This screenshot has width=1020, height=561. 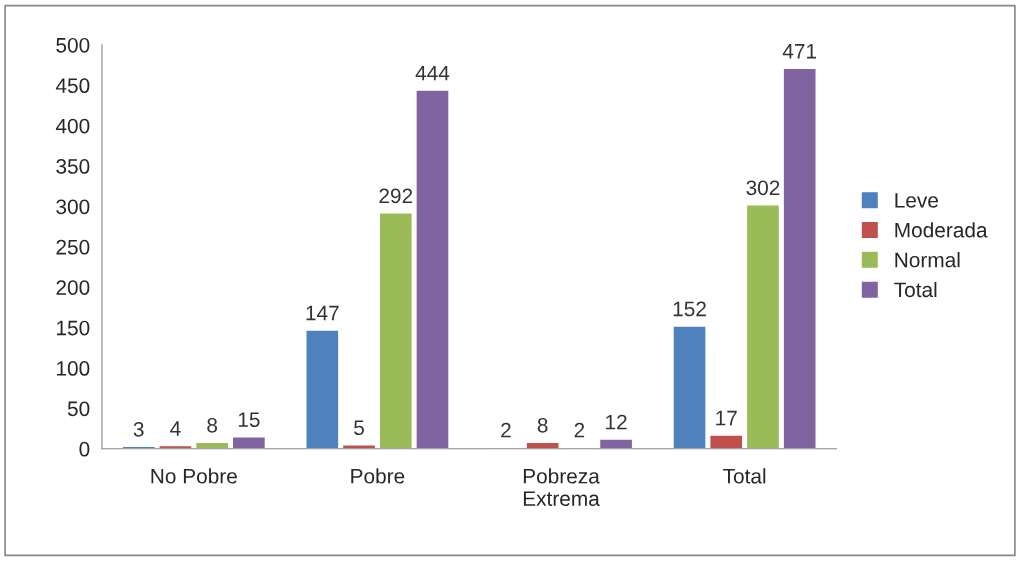 What do you see at coordinates (73, 287) in the screenshot?
I see `y-tick-label: 200` at bounding box center [73, 287].